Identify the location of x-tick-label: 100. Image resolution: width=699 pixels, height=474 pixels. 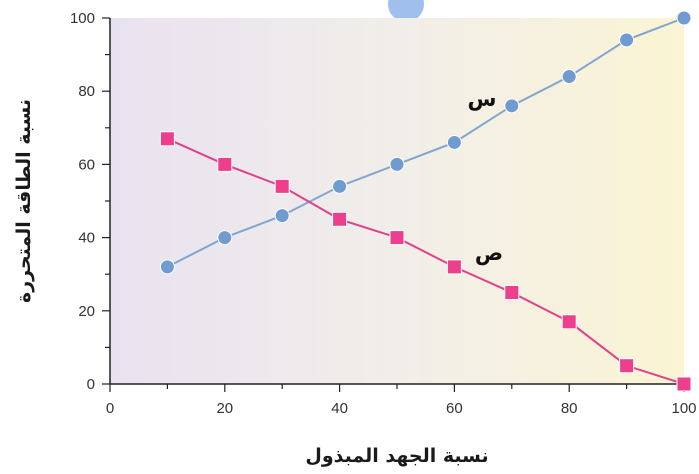
(683, 408).